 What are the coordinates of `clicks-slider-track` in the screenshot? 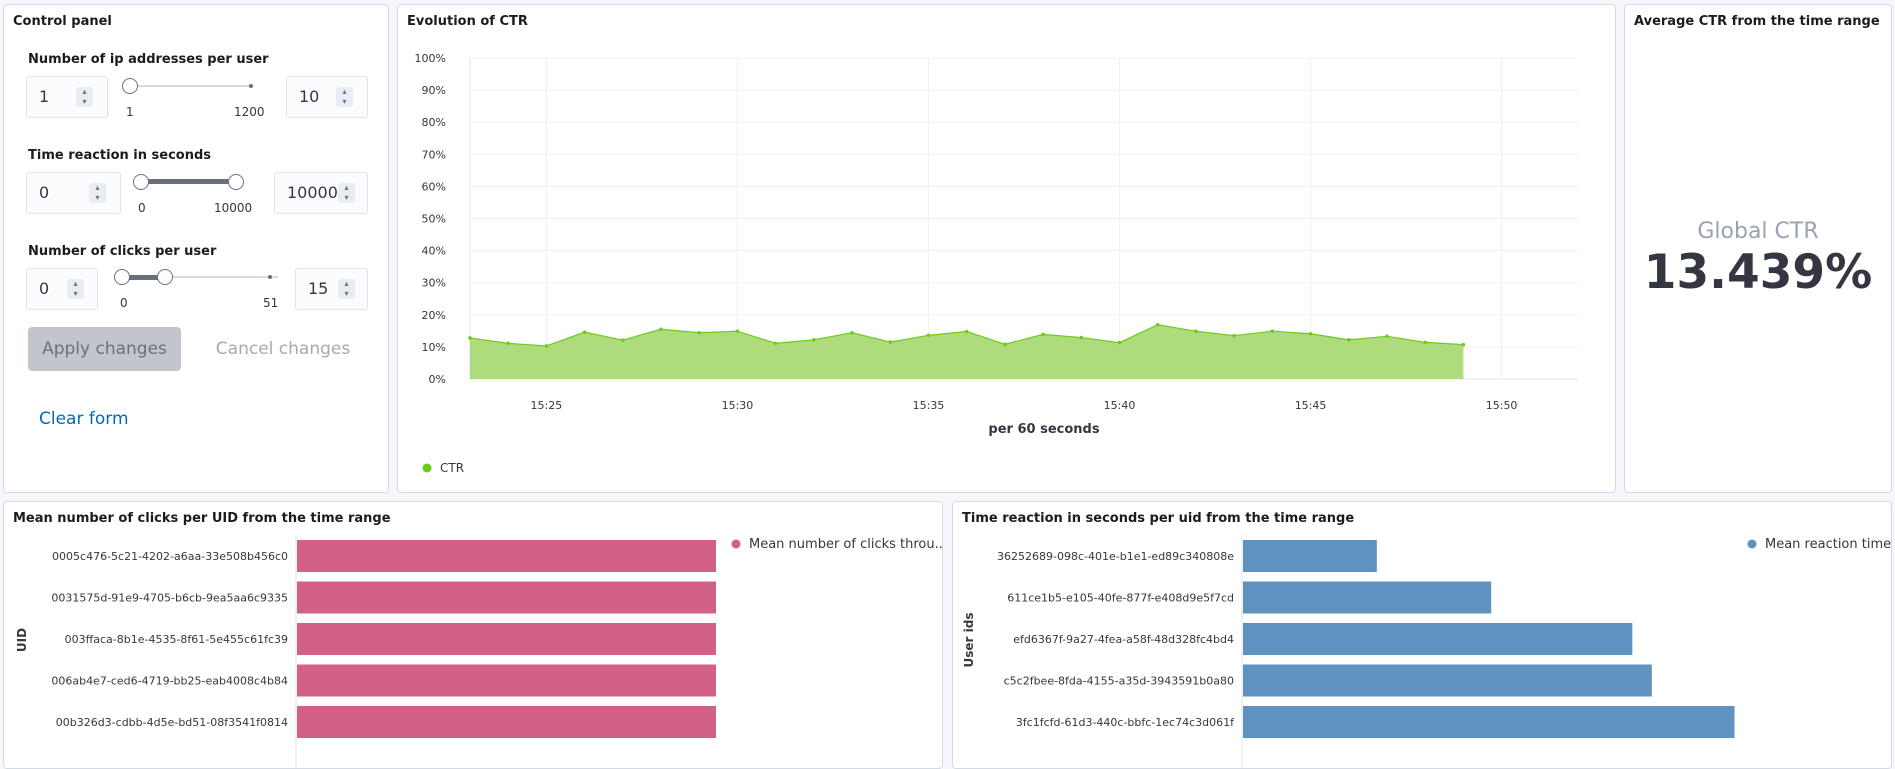 It's located at (199, 277).